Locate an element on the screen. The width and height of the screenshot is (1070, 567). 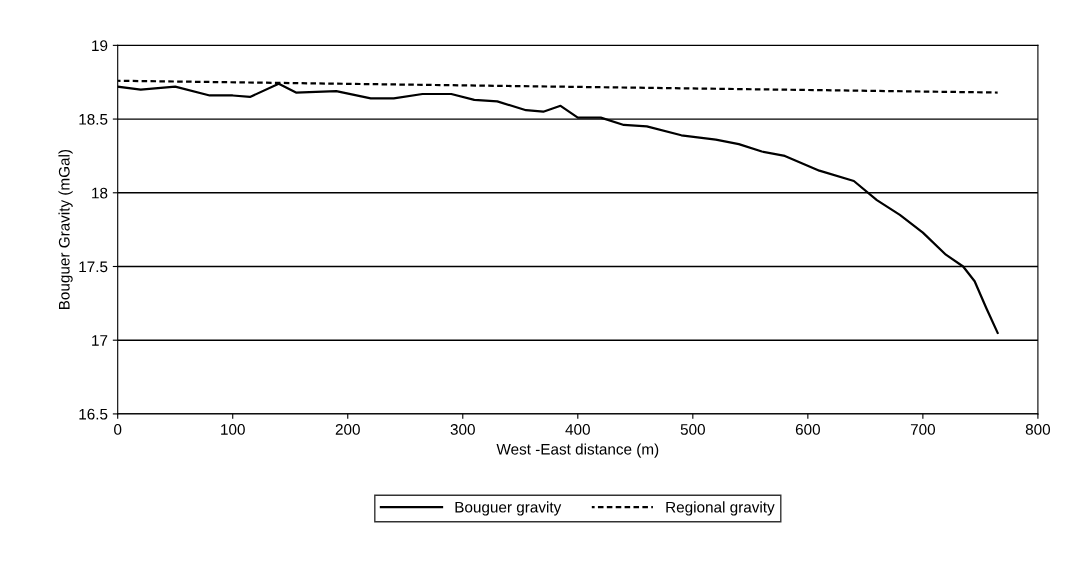
x-axis-title: West -East distance (m) is located at coordinates (577, 450).